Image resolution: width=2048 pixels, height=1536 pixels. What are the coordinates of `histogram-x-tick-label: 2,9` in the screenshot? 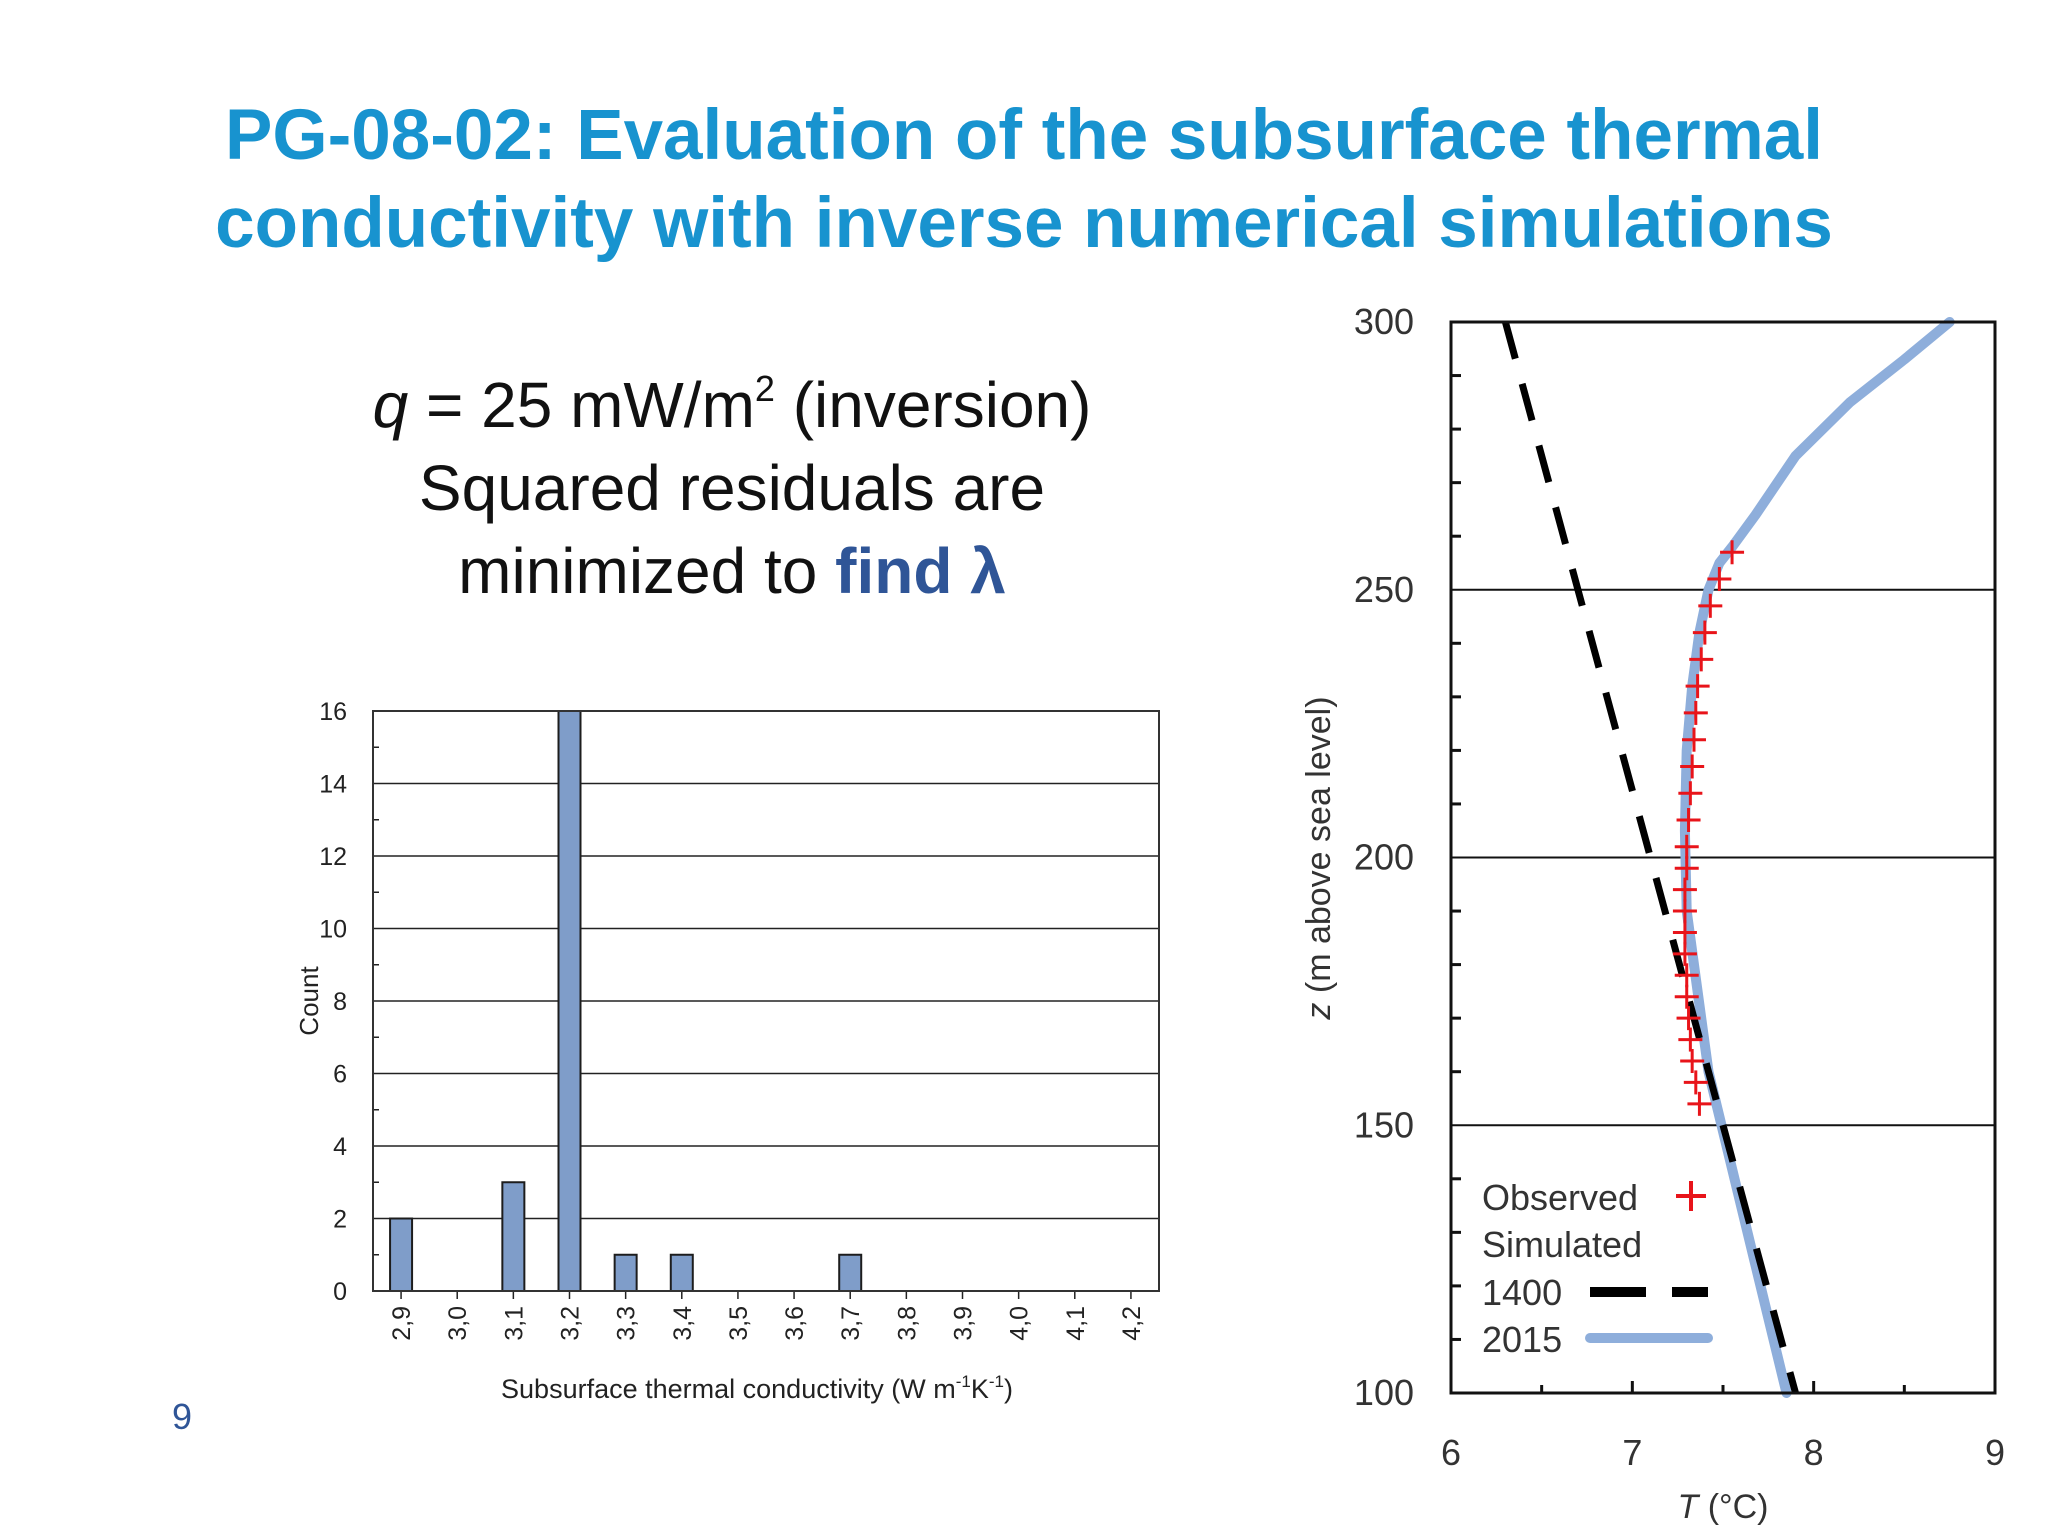 It's located at (402, 1323).